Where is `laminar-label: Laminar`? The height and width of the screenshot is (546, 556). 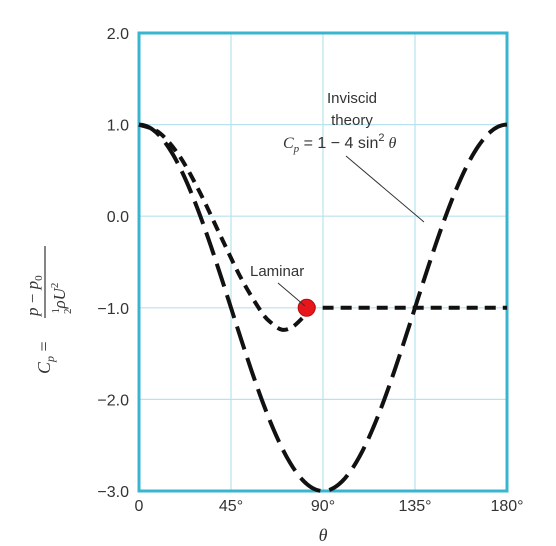 laminar-label: Laminar is located at coordinates (277, 271).